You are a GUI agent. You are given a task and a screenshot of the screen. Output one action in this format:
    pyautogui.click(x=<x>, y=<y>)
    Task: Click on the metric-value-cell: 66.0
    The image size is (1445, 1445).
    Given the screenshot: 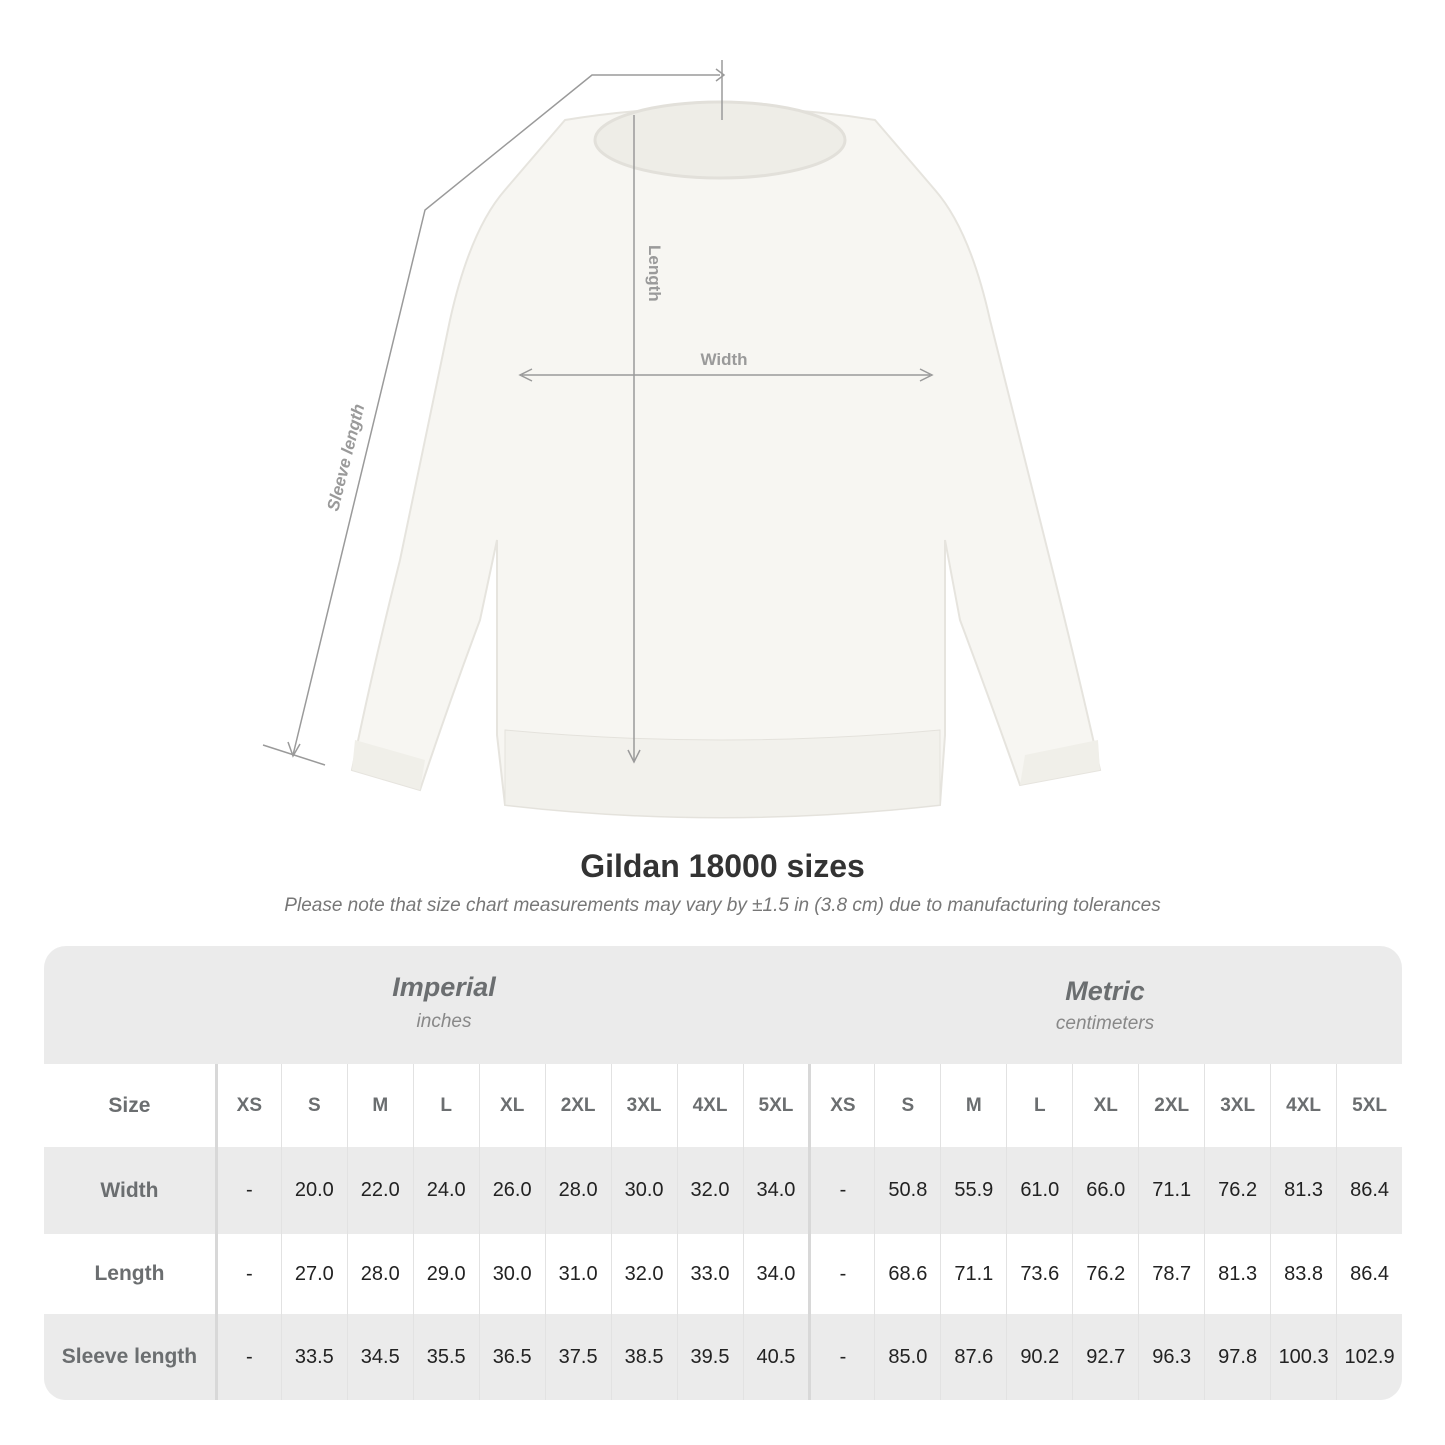 What is the action you would take?
    pyautogui.click(x=1105, y=1190)
    